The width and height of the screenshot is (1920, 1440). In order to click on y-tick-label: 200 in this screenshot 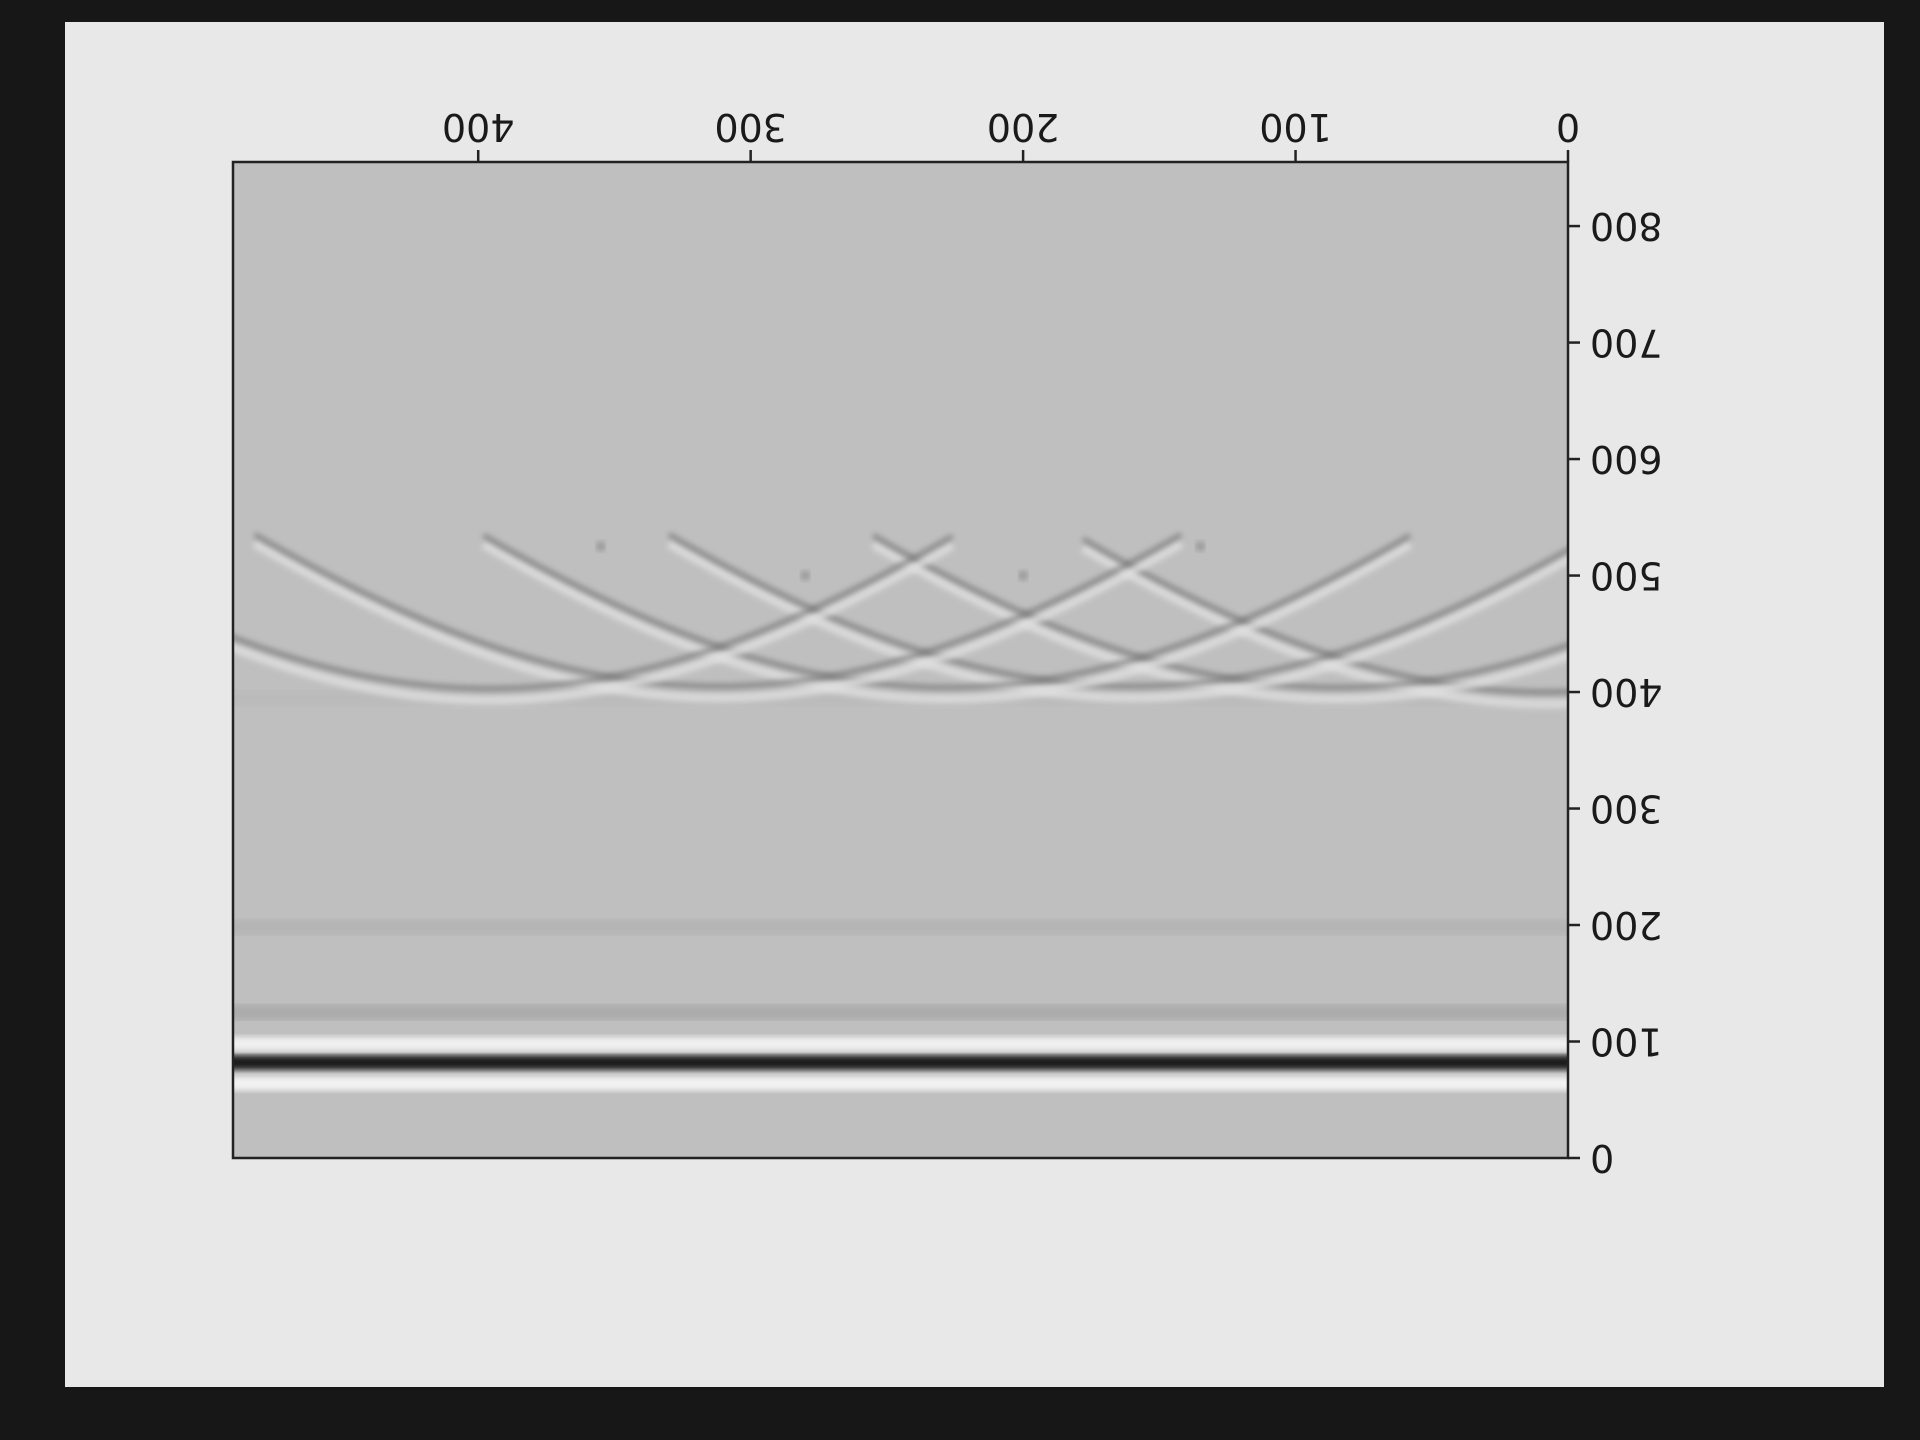, I will do `click(1626, 925)`.